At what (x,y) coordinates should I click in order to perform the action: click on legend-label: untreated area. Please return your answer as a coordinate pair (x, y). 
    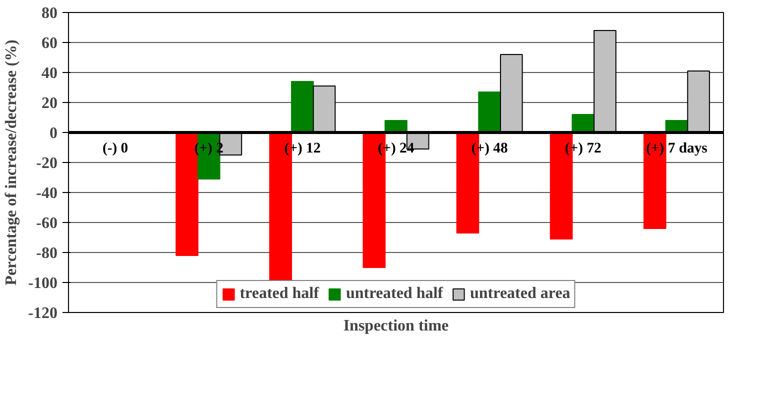
    Looking at the image, I should click on (520, 294).